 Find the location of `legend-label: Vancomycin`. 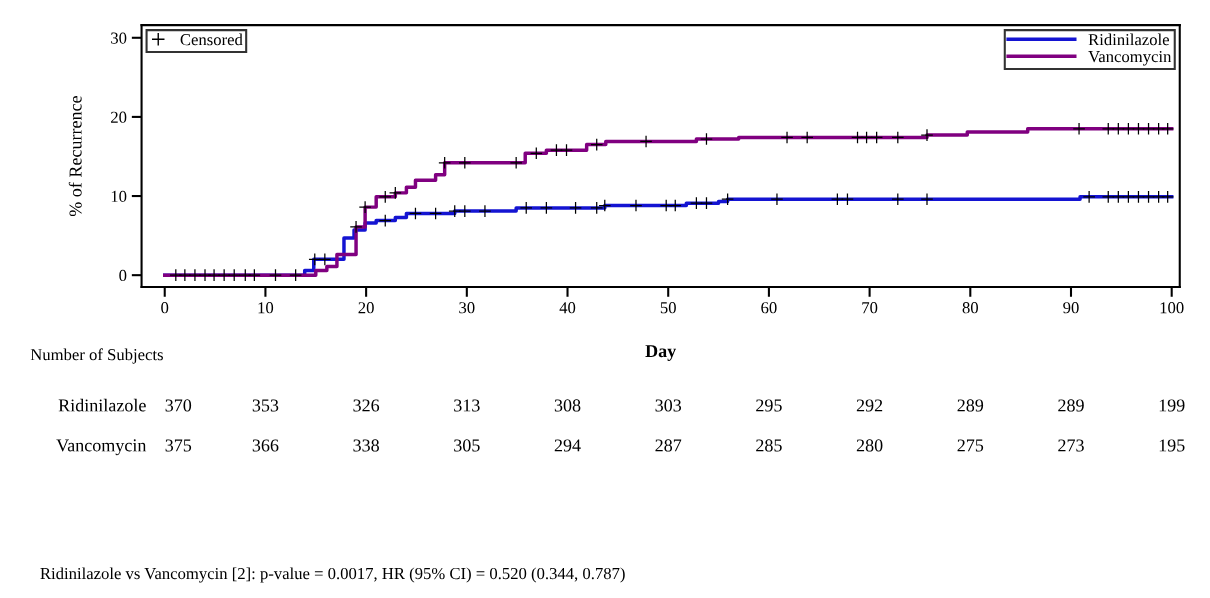

legend-label: Vancomycin is located at coordinates (1130, 58).